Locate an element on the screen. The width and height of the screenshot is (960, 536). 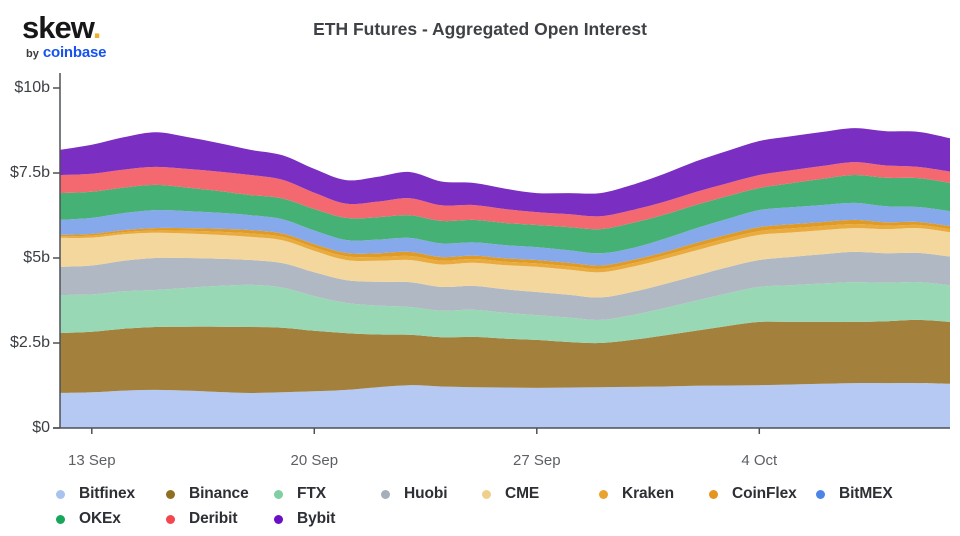
legend-label: FTX is located at coordinates (311, 493).